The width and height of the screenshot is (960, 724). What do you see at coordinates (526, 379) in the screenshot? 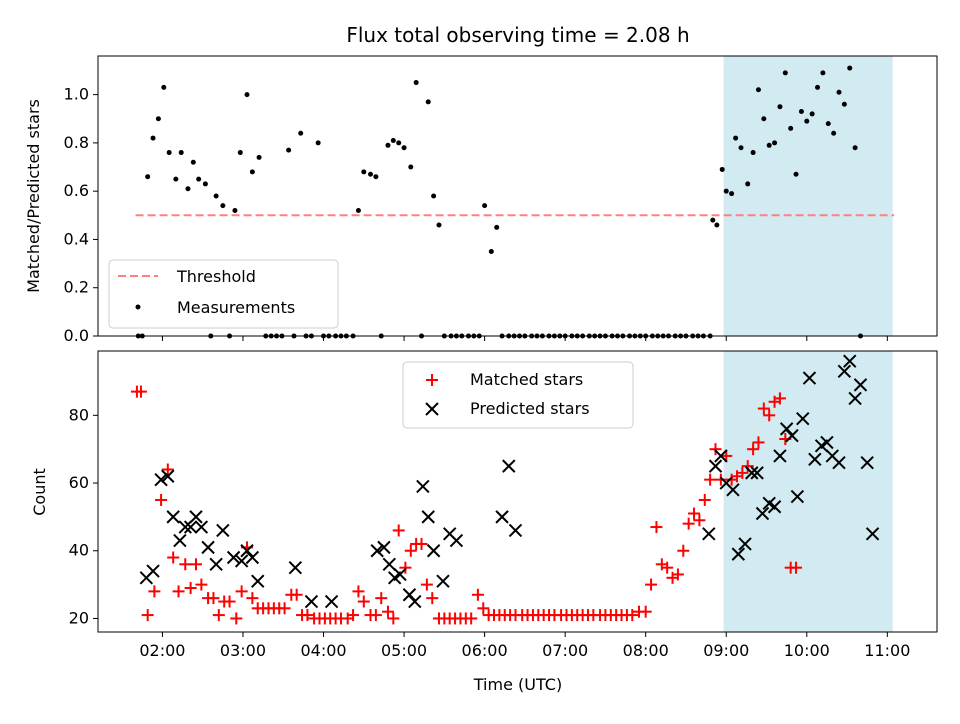
I see `legend-matched-label: Matched stars` at bounding box center [526, 379].